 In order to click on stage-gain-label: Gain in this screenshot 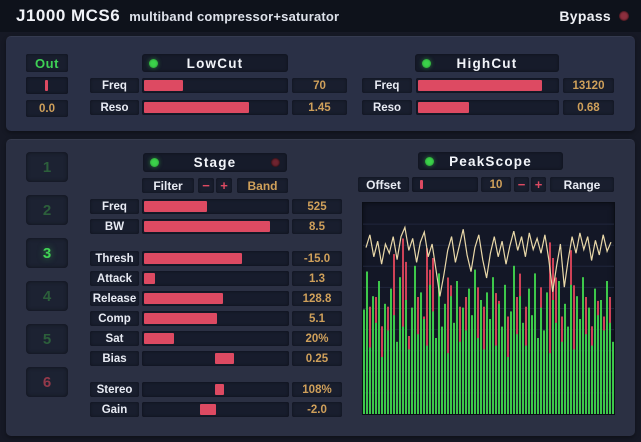, I will do `click(114, 409)`.